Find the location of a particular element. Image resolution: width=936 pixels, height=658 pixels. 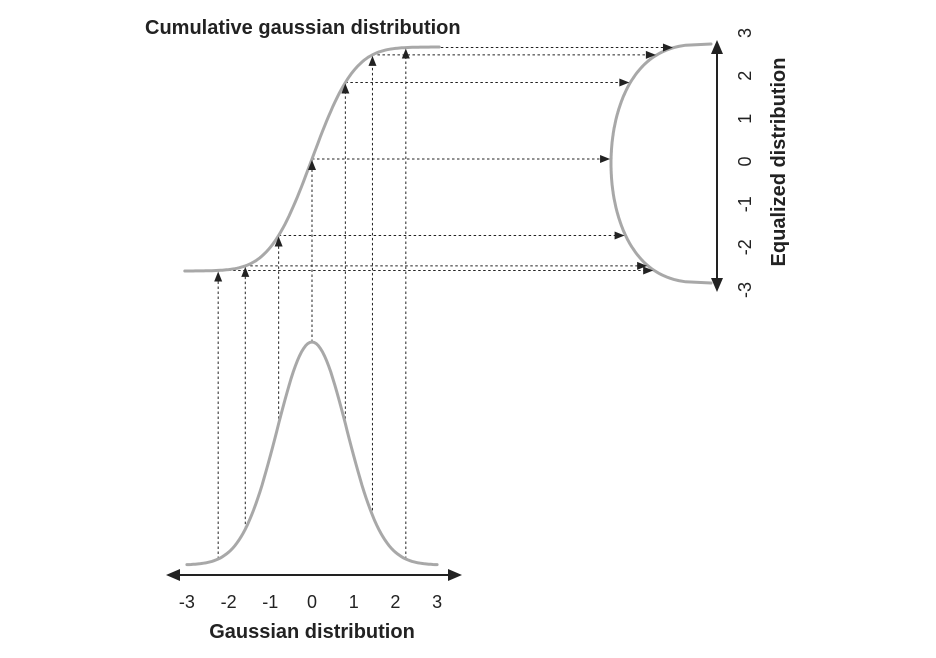

bottom-tick-label: 2 is located at coordinates (395, 602).